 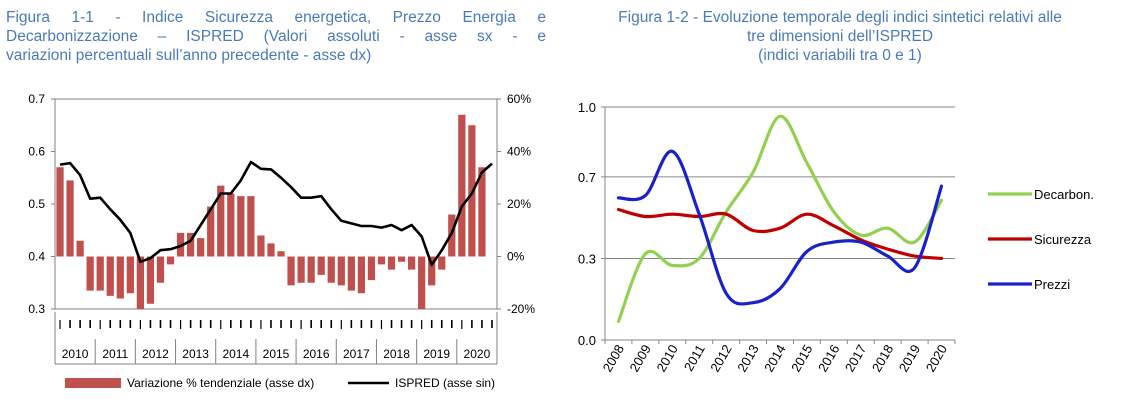 What do you see at coordinates (519, 204) in the screenshot?
I see `right-axis-tick-label: 20%` at bounding box center [519, 204].